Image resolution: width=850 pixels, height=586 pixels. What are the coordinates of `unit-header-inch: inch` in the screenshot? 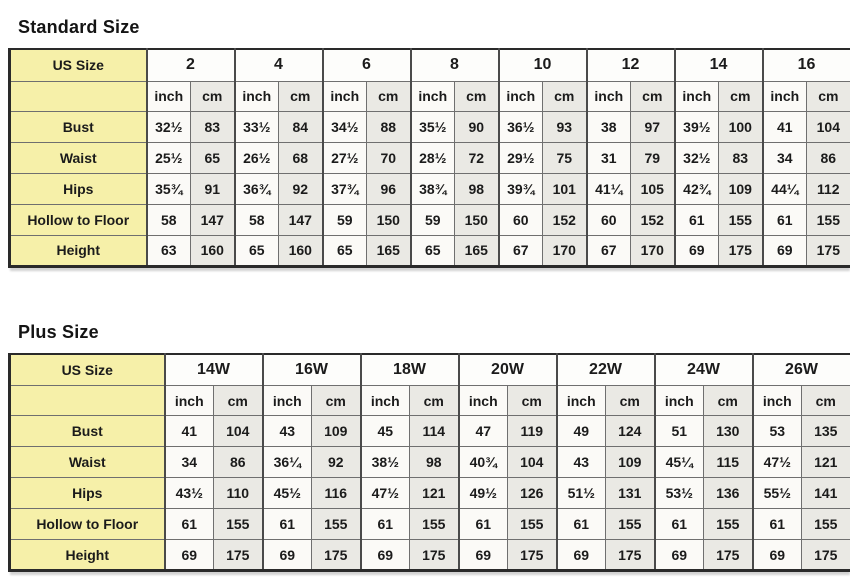 It's located at (286, 400).